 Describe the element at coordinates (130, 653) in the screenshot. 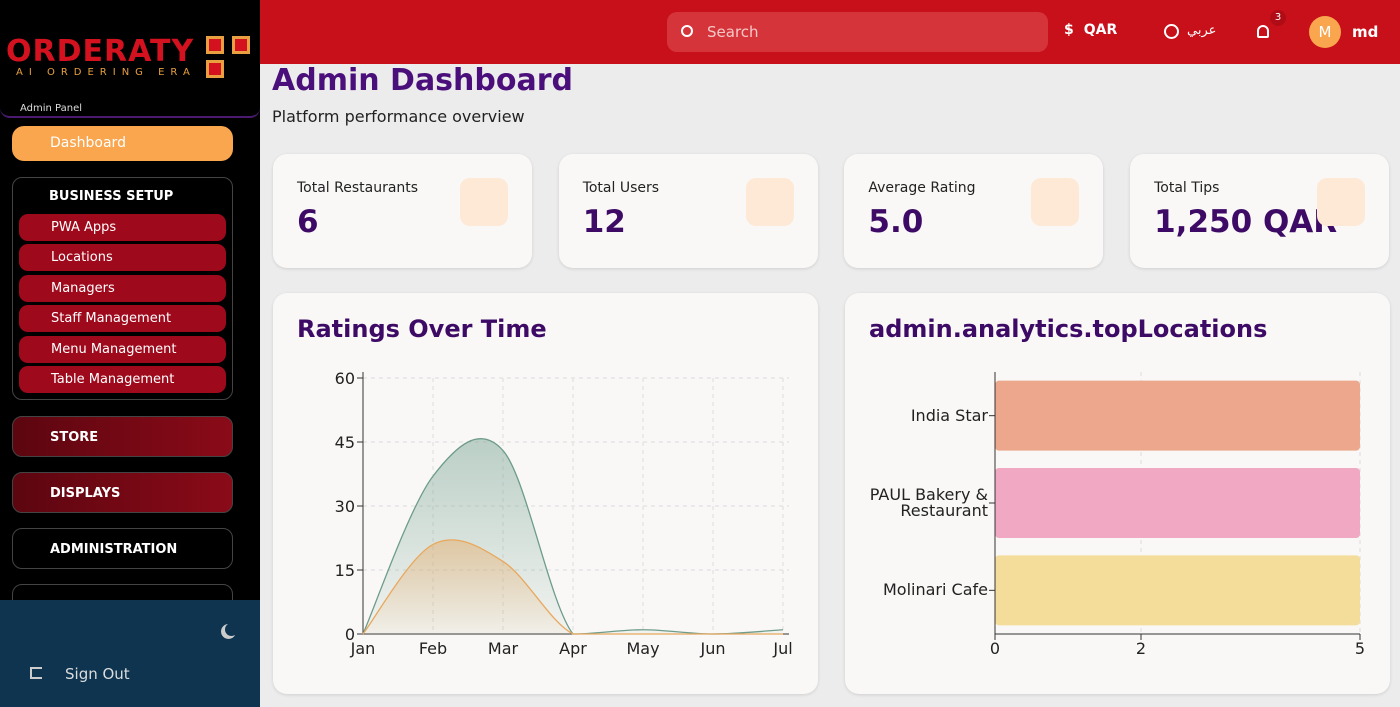

I see `sidebar-footer: Sign Out` at that location.